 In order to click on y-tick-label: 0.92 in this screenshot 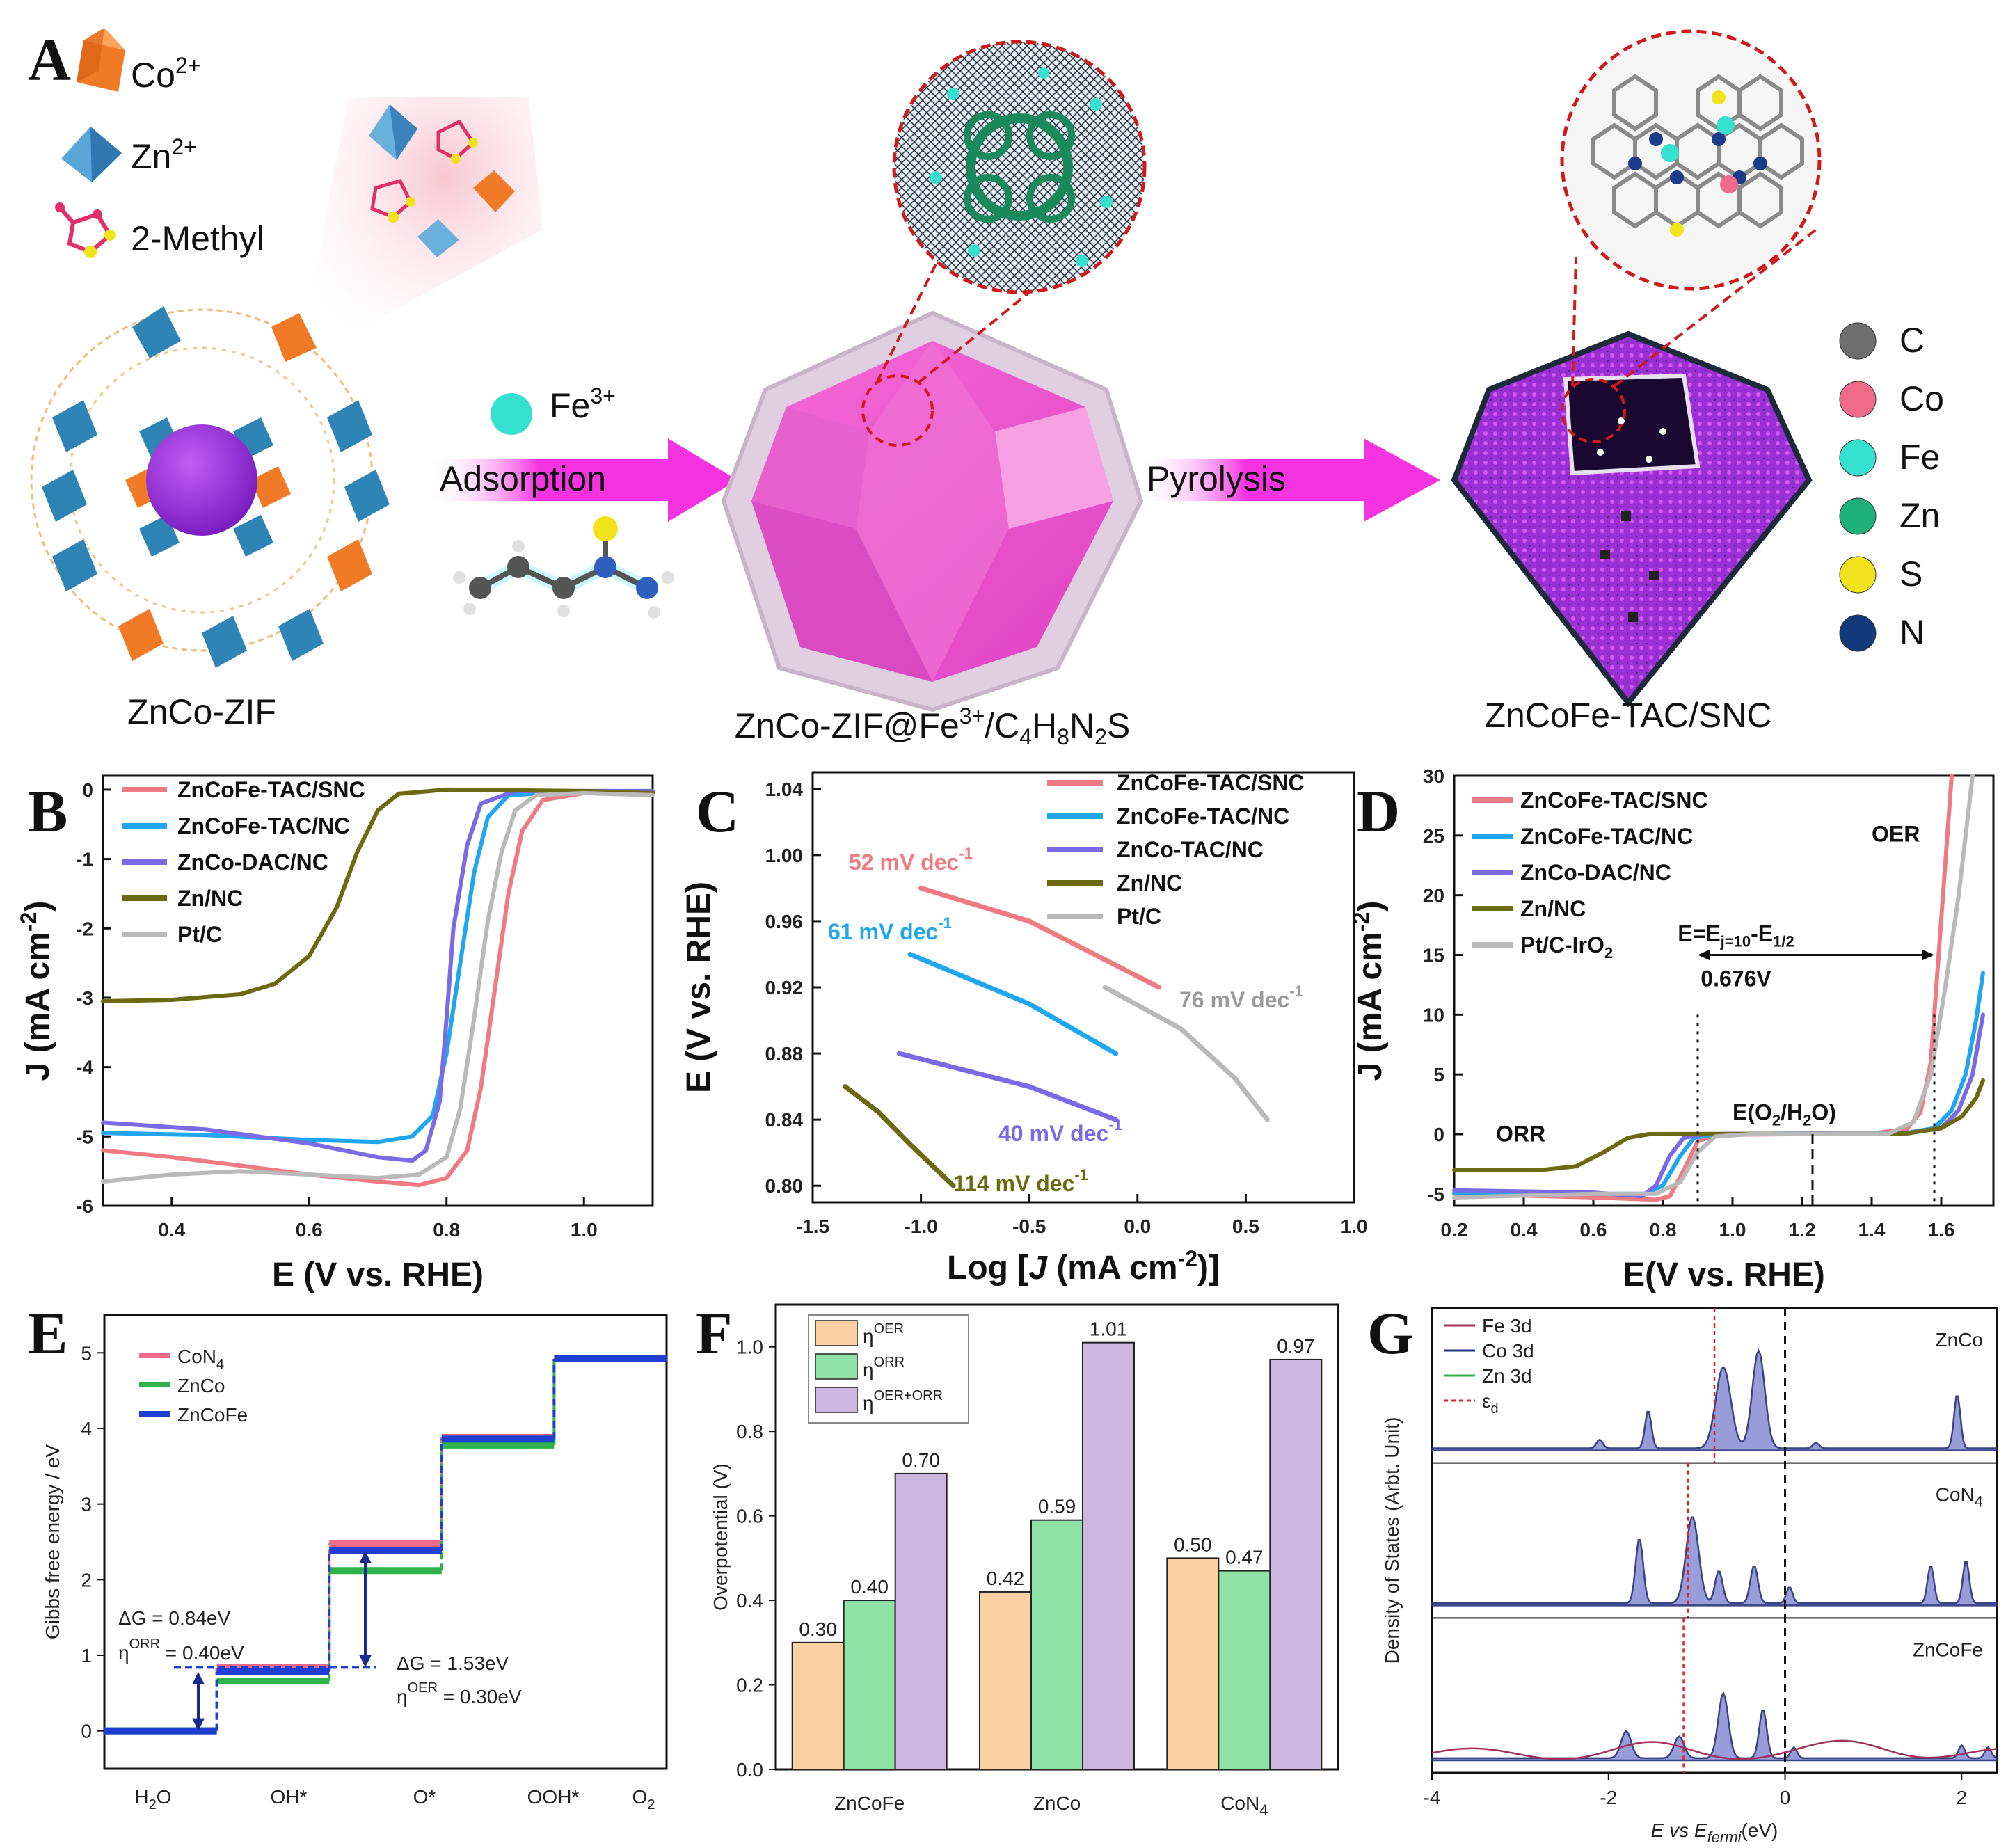, I will do `click(784, 987)`.